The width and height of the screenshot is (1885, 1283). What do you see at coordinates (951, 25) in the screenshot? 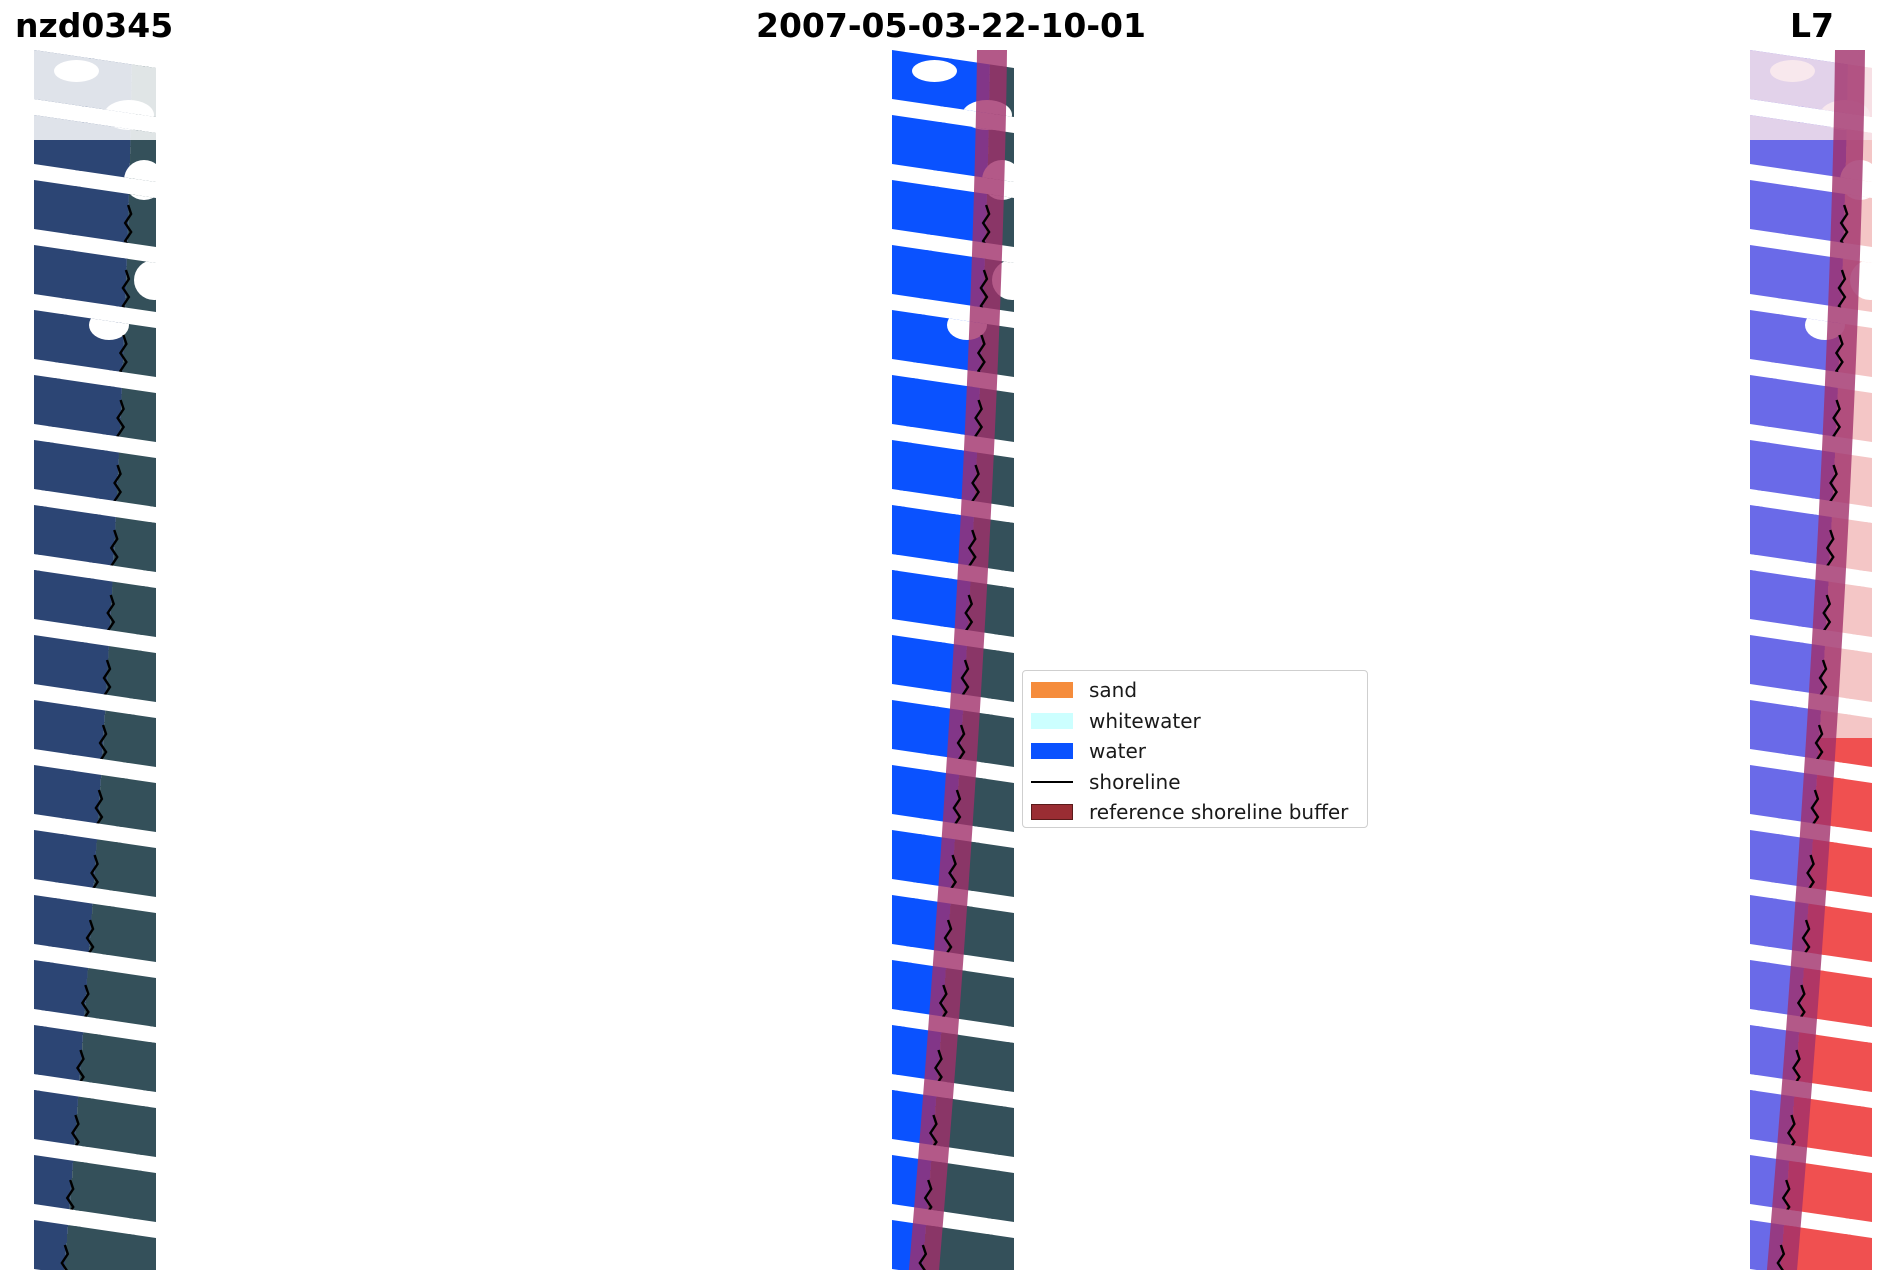
I see `image-date-title: 2007-05-03-22-10-01` at bounding box center [951, 25].